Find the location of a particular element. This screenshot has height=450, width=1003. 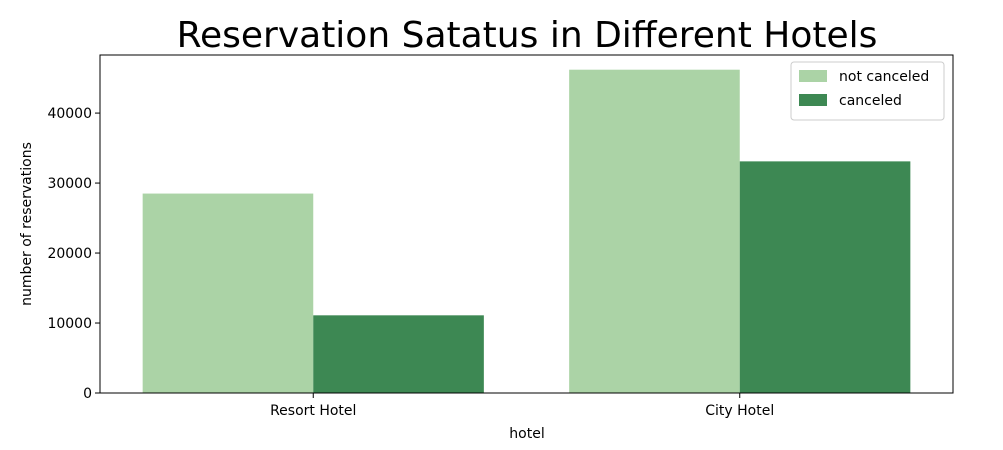

x-tick-label: City Hotel is located at coordinates (739, 411).